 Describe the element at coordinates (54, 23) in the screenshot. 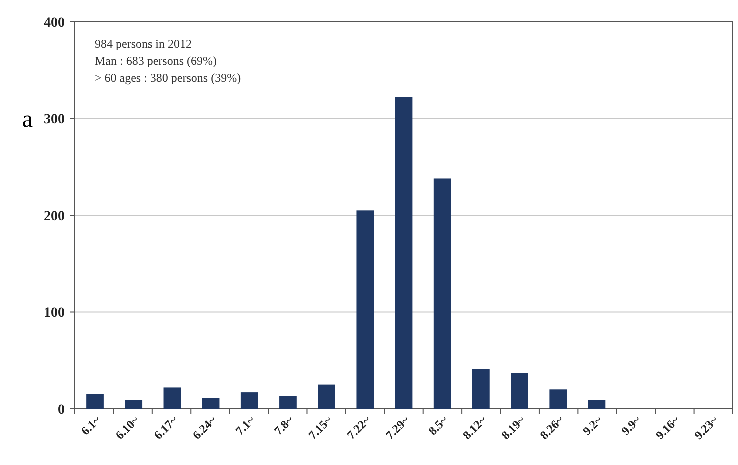

I see `y-tick-label: 400` at that location.